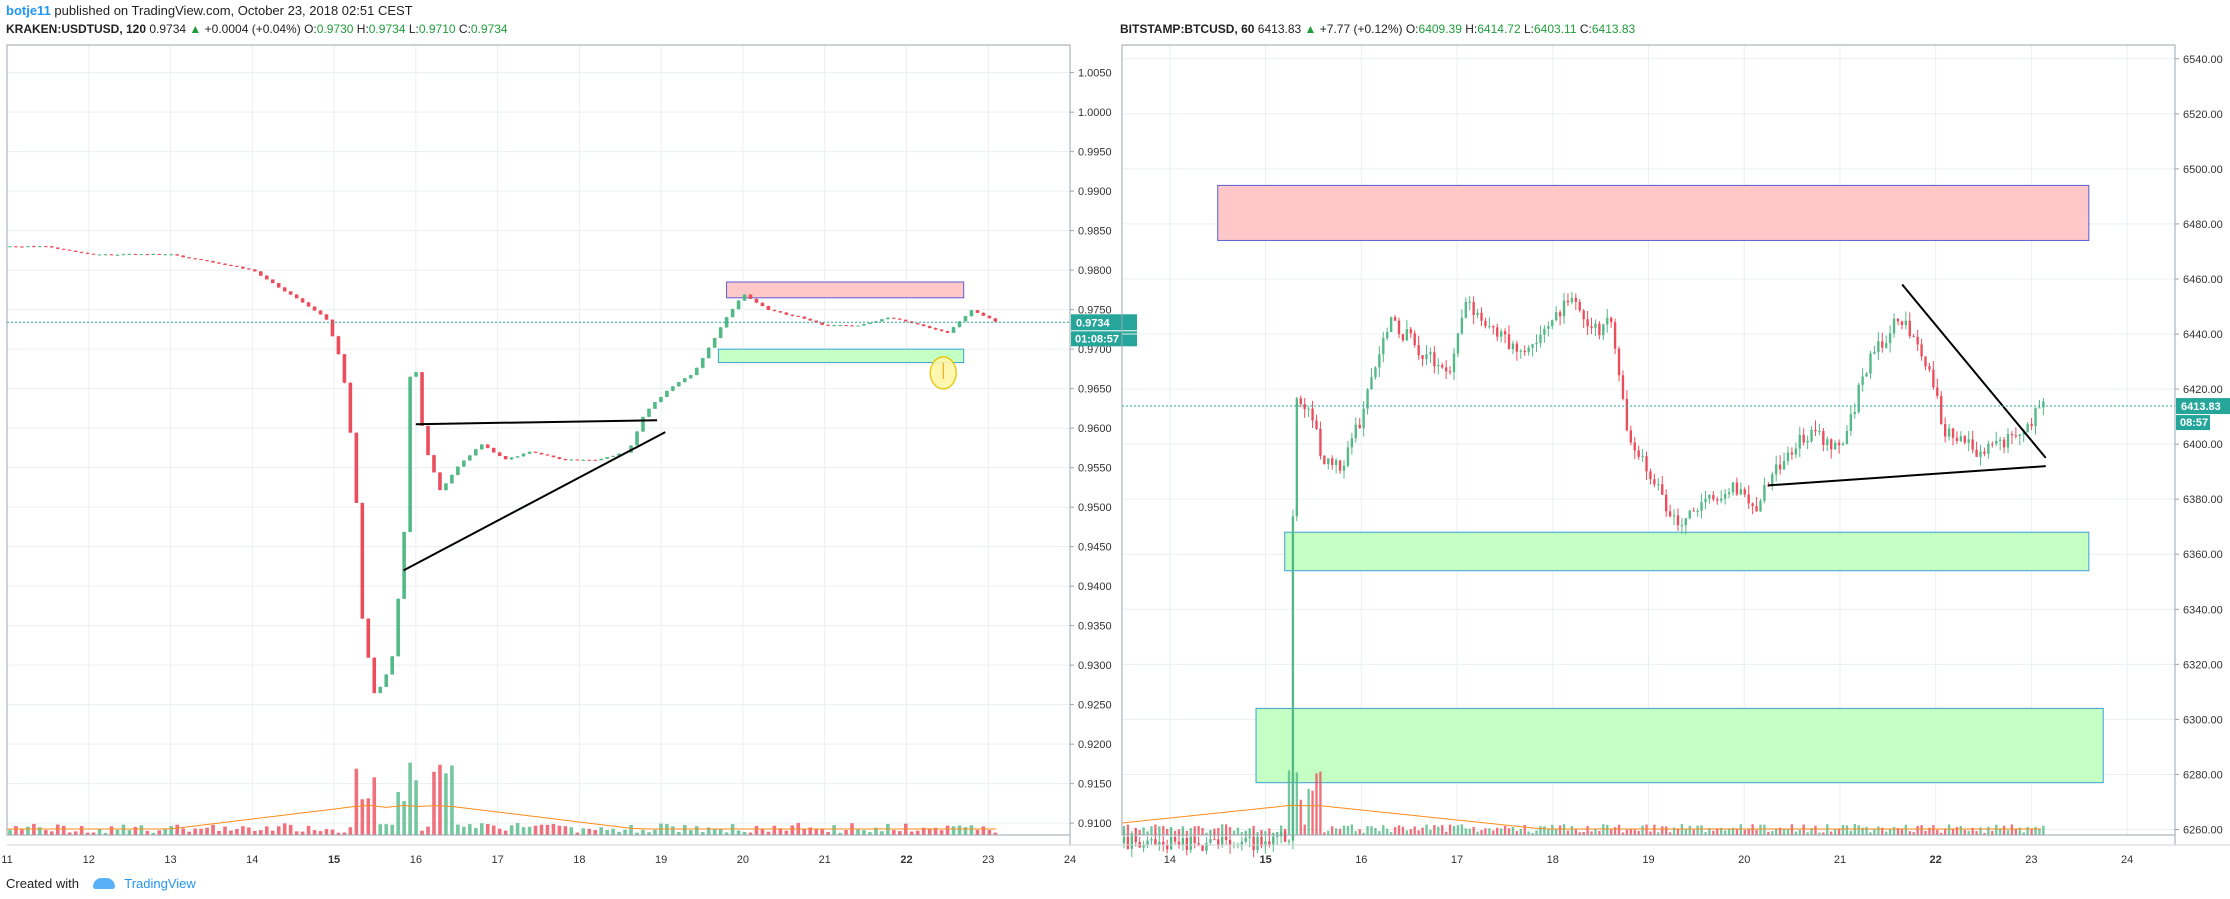 Image resolution: width=2230 pixels, height=899 pixels. I want to click on y-tick-label: 6460.00, so click(2203, 280).